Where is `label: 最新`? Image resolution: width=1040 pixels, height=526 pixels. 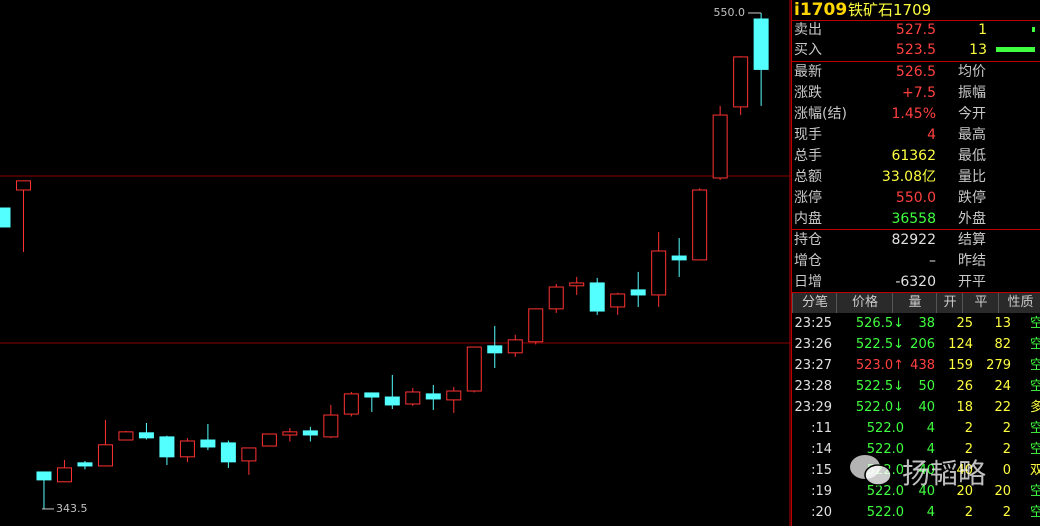
label: 最新 is located at coordinates (808, 72).